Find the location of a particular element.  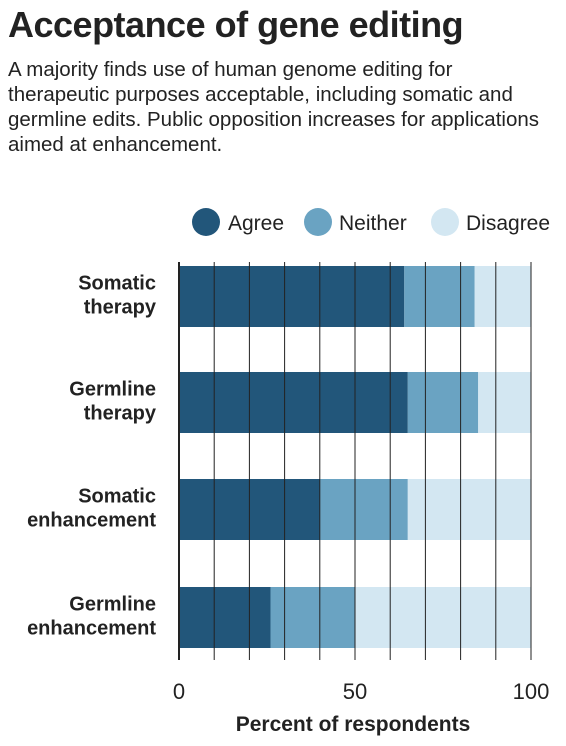

x-axis-title: Percent of respondents is located at coordinates (353, 724).